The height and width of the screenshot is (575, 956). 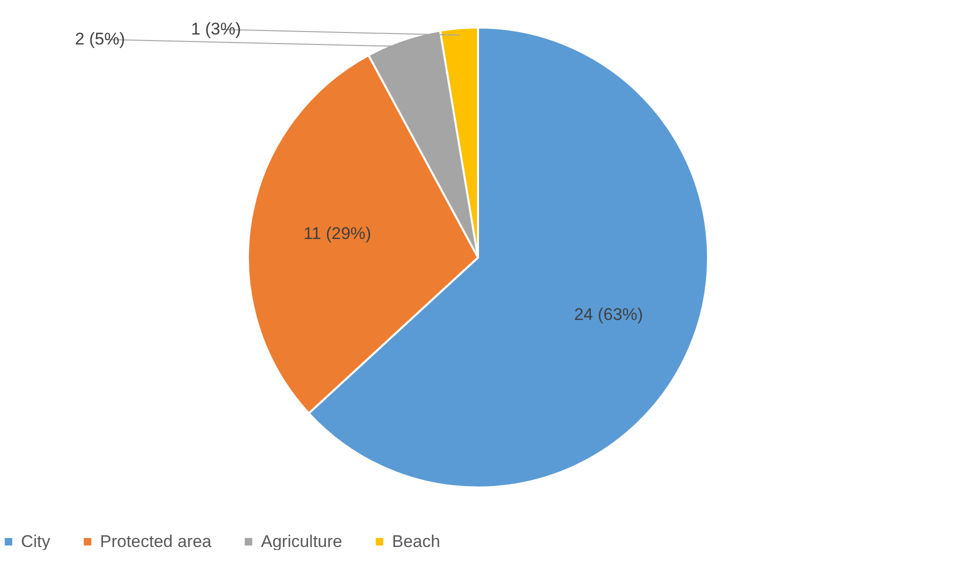 What do you see at coordinates (609, 314) in the screenshot?
I see `data-label: 24 (63%)` at bounding box center [609, 314].